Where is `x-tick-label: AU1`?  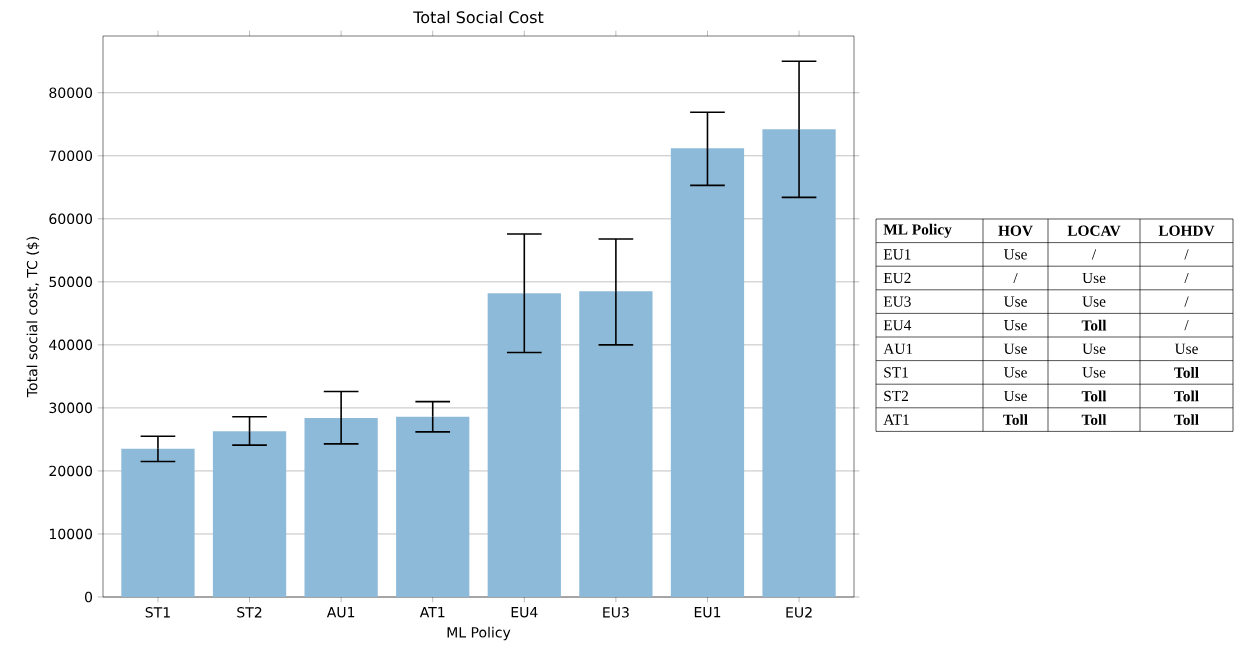 x-tick-label: AU1 is located at coordinates (340, 612).